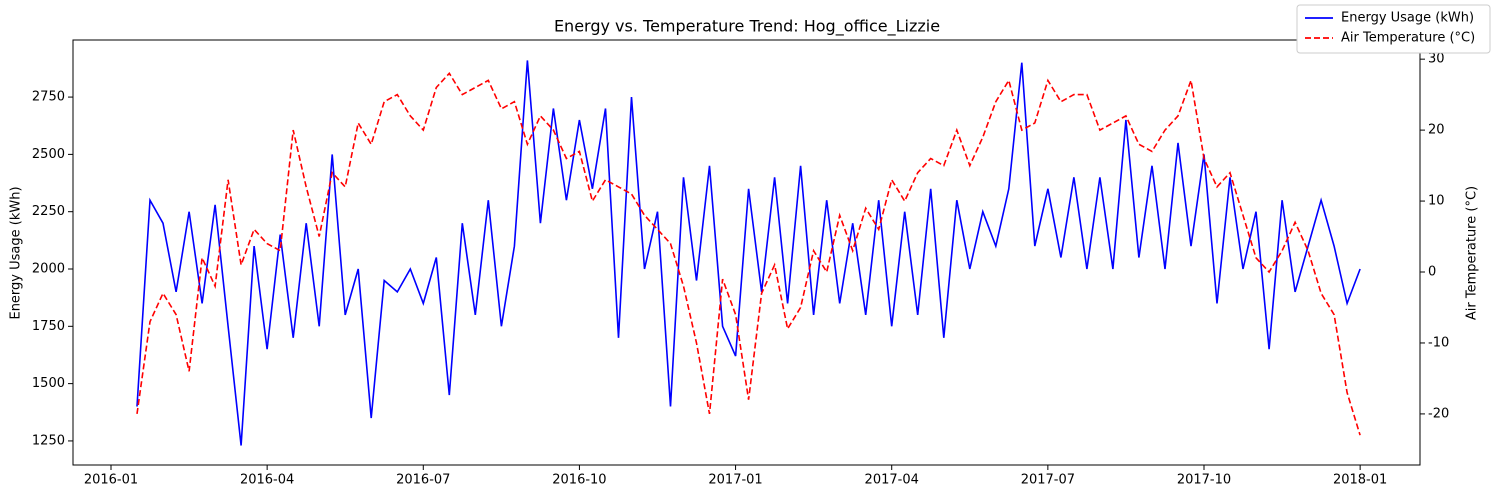  Describe the element at coordinates (48, 211) in the screenshot. I see `y-tick-label: 2250` at that location.